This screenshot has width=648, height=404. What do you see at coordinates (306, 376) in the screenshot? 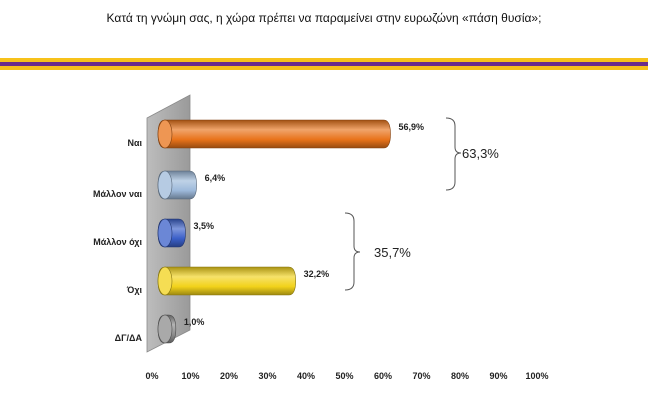
I see `x-tick-label-4: 40%` at bounding box center [306, 376].